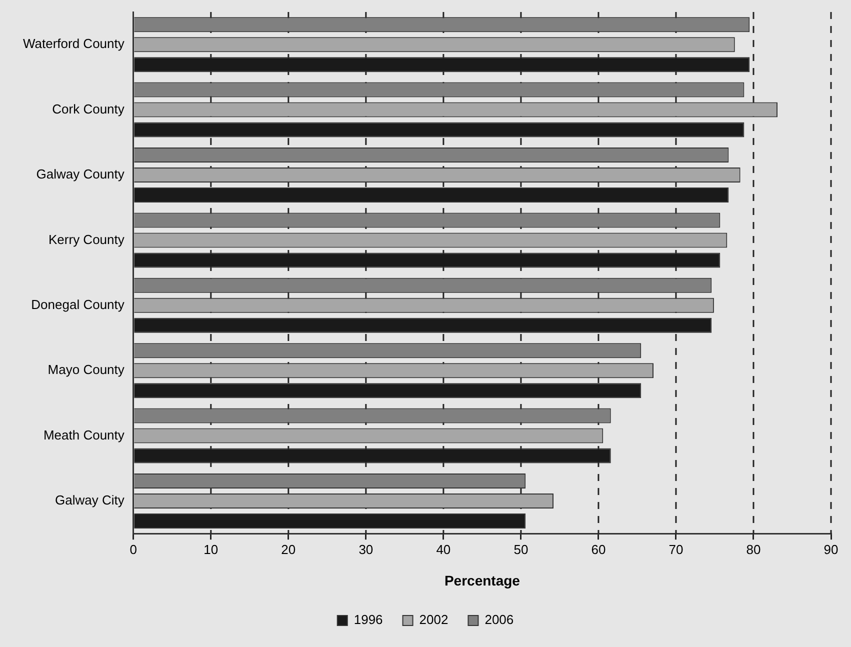 The height and width of the screenshot is (647, 851). What do you see at coordinates (598, 549) in the screenshot?
I see `x-tick-label: 60` at bounding box center [598, 549].